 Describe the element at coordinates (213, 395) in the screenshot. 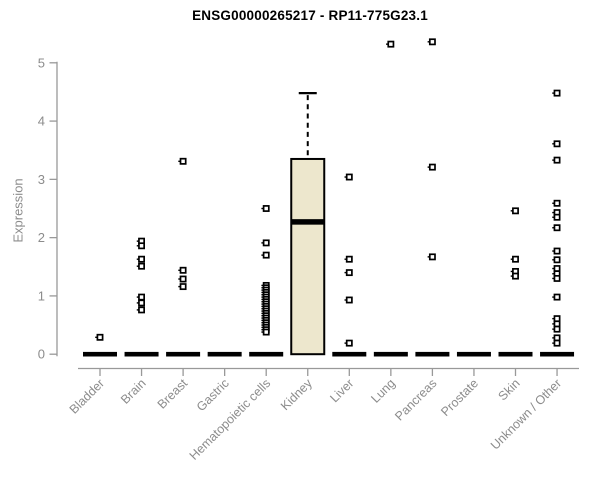

I see `category-label: Gastric` at that location.